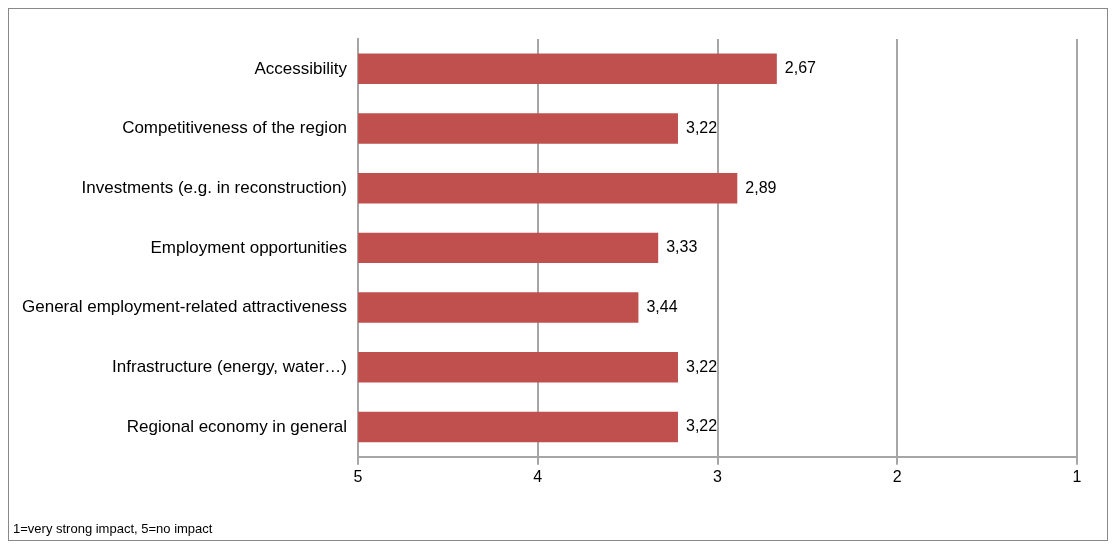  Describe the element at coordinates (214, 187) in the screenshot. I see `y-tick-label: Investments (e.g. in reconstruction)` at that location.